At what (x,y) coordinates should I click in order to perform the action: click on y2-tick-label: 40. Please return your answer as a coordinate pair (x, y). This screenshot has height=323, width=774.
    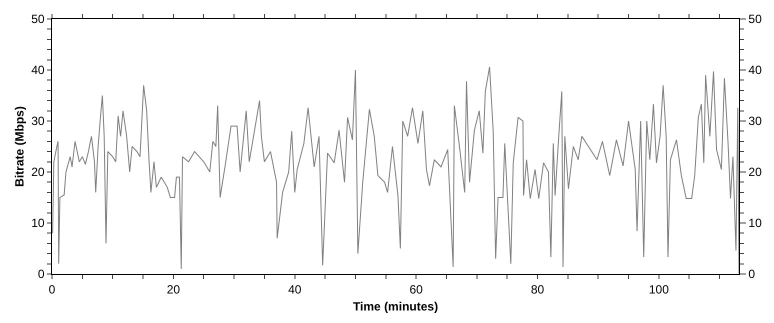
    Looking at the image, I should click on (755, 70).